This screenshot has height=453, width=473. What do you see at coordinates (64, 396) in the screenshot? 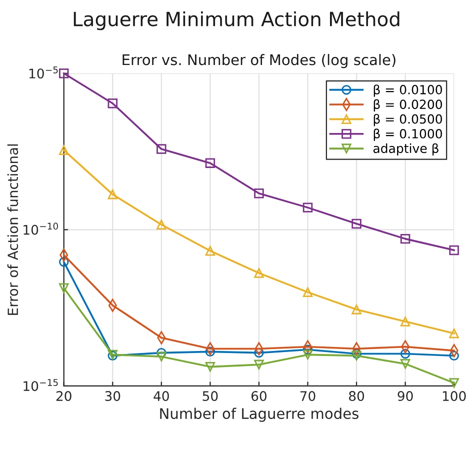
I see `x-tick-label: 20` at bounding box center [64, 396].